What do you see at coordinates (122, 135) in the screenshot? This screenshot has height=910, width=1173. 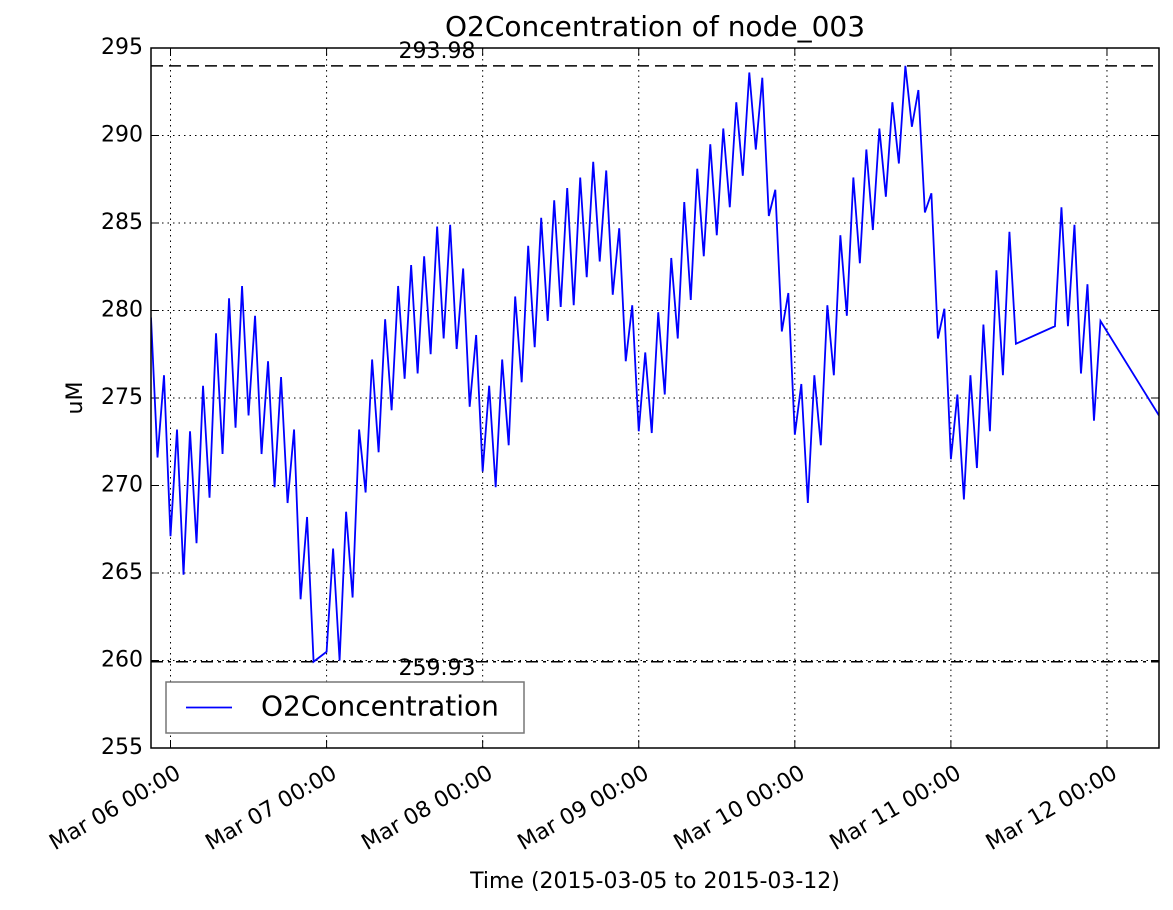 I see `y-tick-label: 290` at bounding box center [122, 135].